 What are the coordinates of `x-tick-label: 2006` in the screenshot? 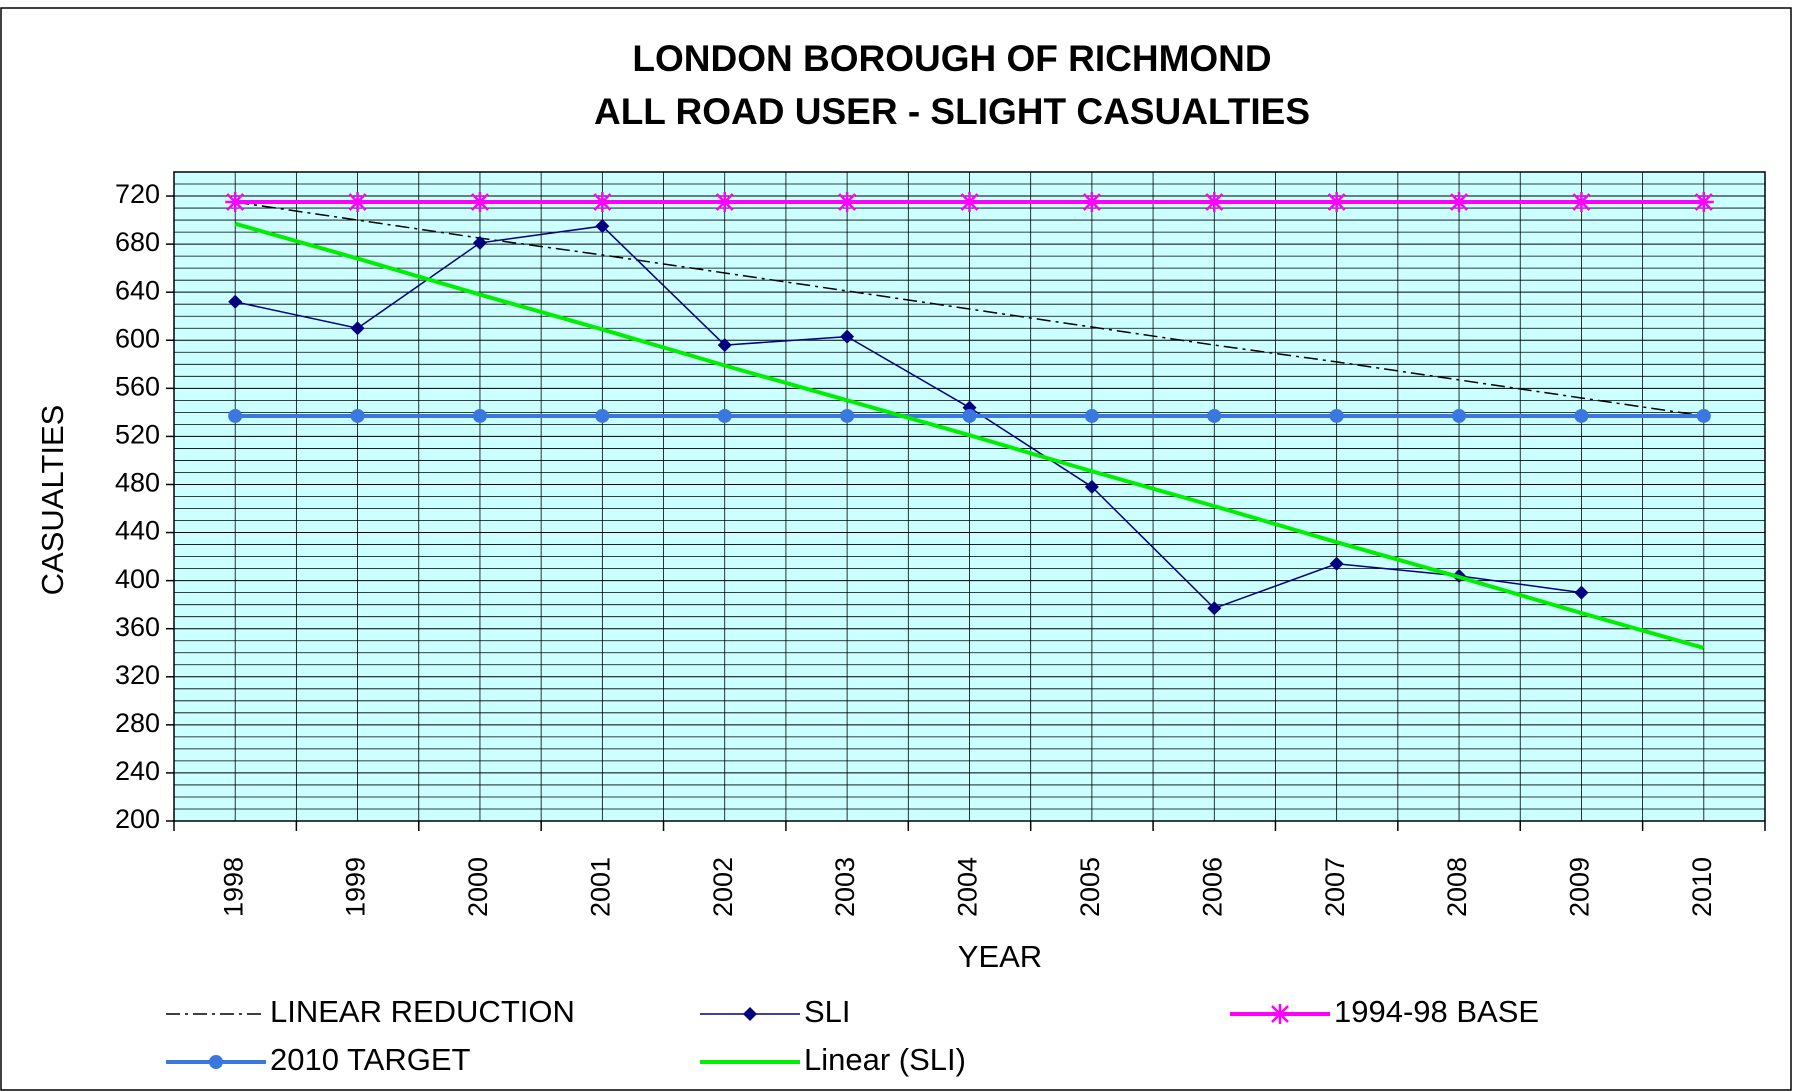 It's located at (1212, 887).